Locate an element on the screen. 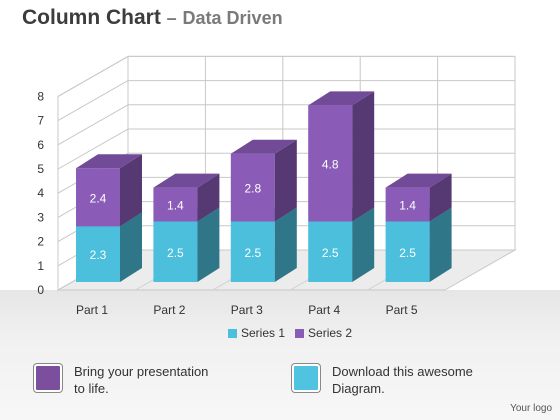 The height and width of the screenshot is (420, 560). logo-text: Your logo is located at coordinates (531, 408).